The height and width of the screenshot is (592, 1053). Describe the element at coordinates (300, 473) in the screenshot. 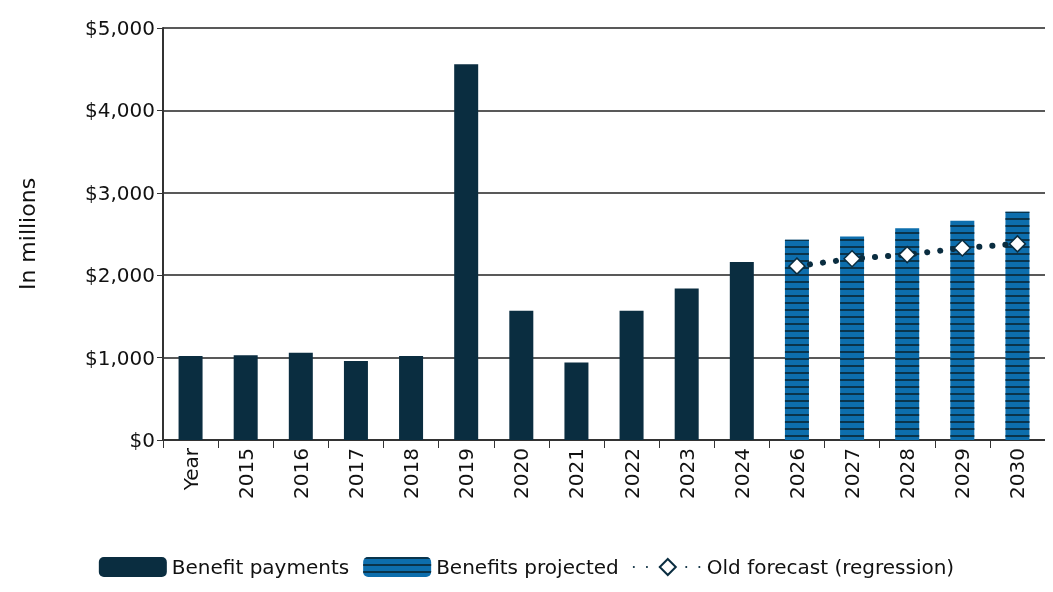

I see `x-tick-label: 2016` at that location.